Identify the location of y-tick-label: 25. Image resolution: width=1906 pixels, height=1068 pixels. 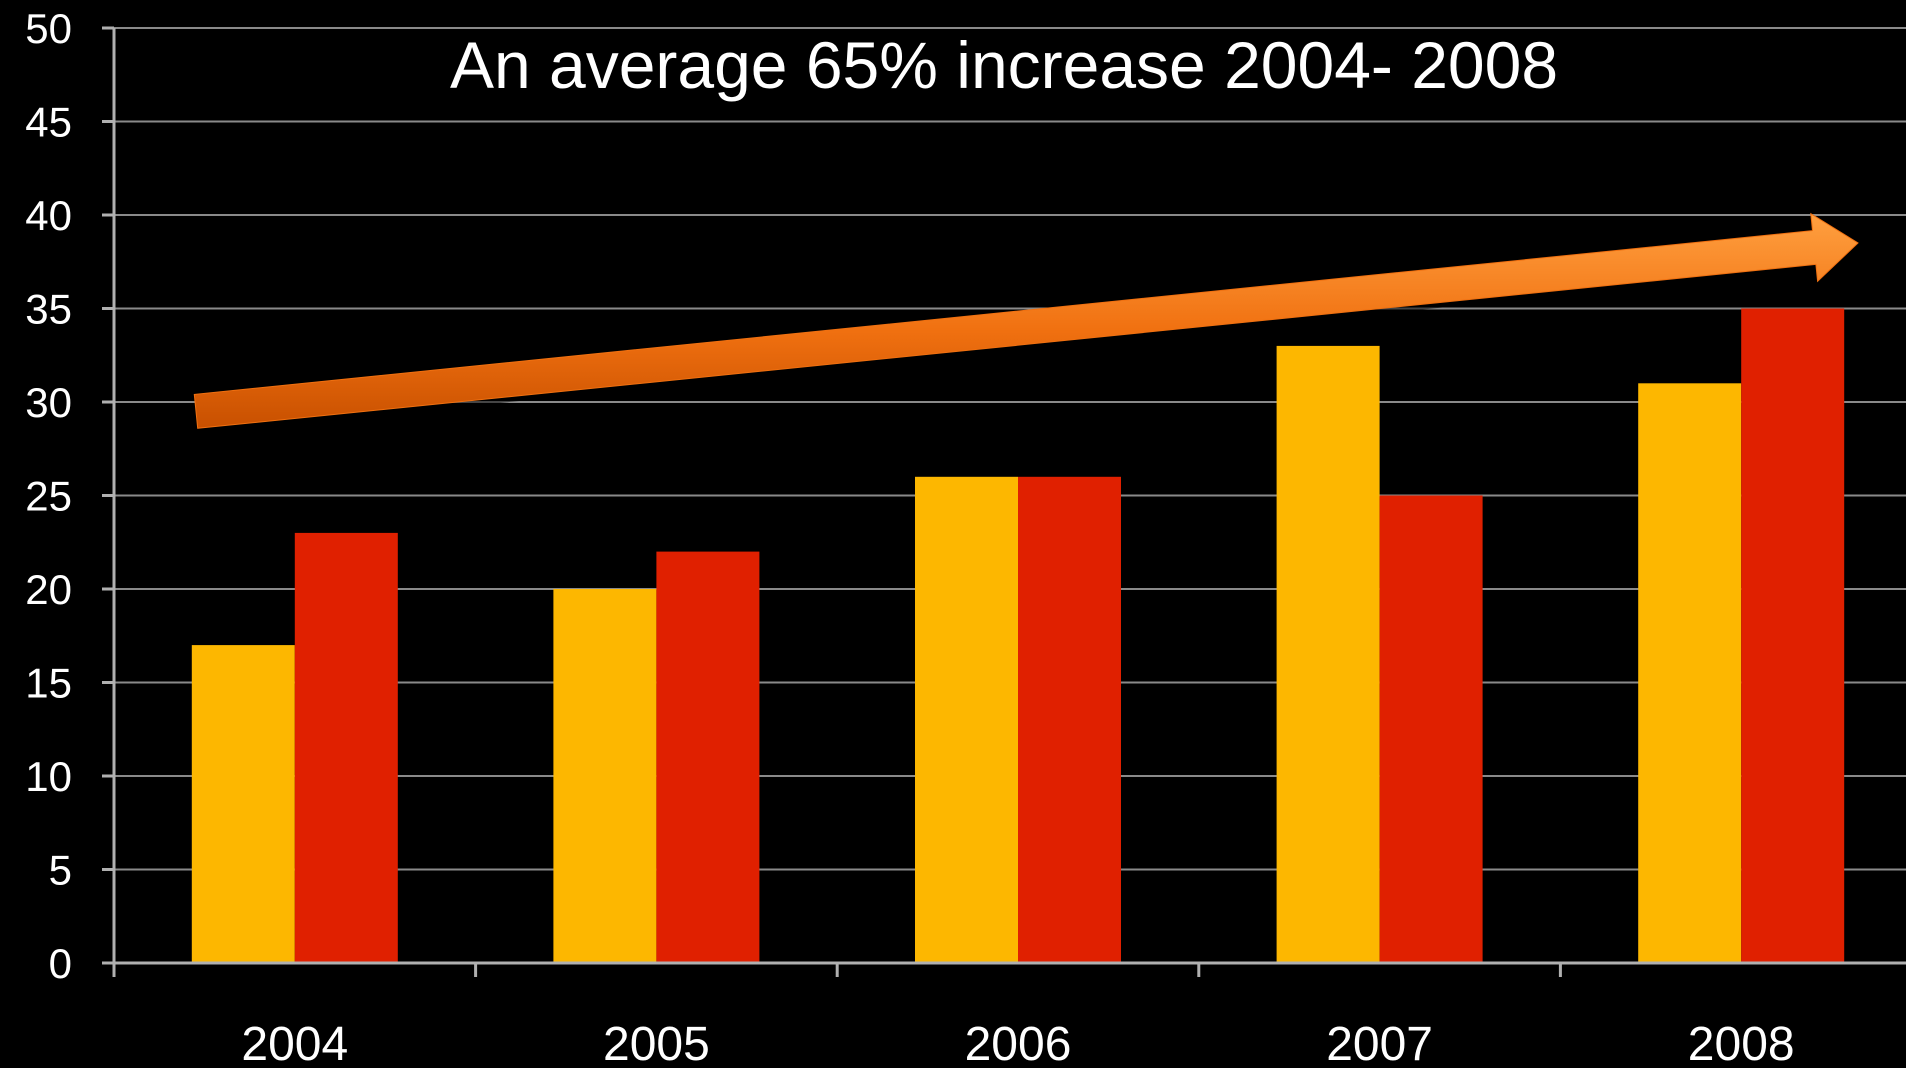
(48, 496).